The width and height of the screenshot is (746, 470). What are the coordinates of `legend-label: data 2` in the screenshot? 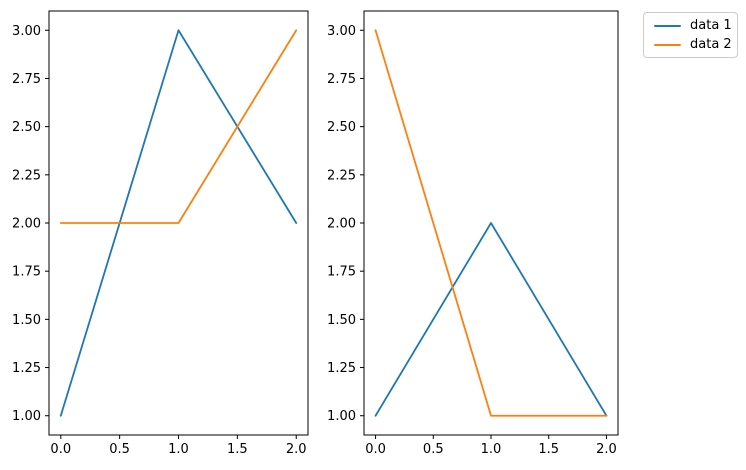 It's located at (711, 44).